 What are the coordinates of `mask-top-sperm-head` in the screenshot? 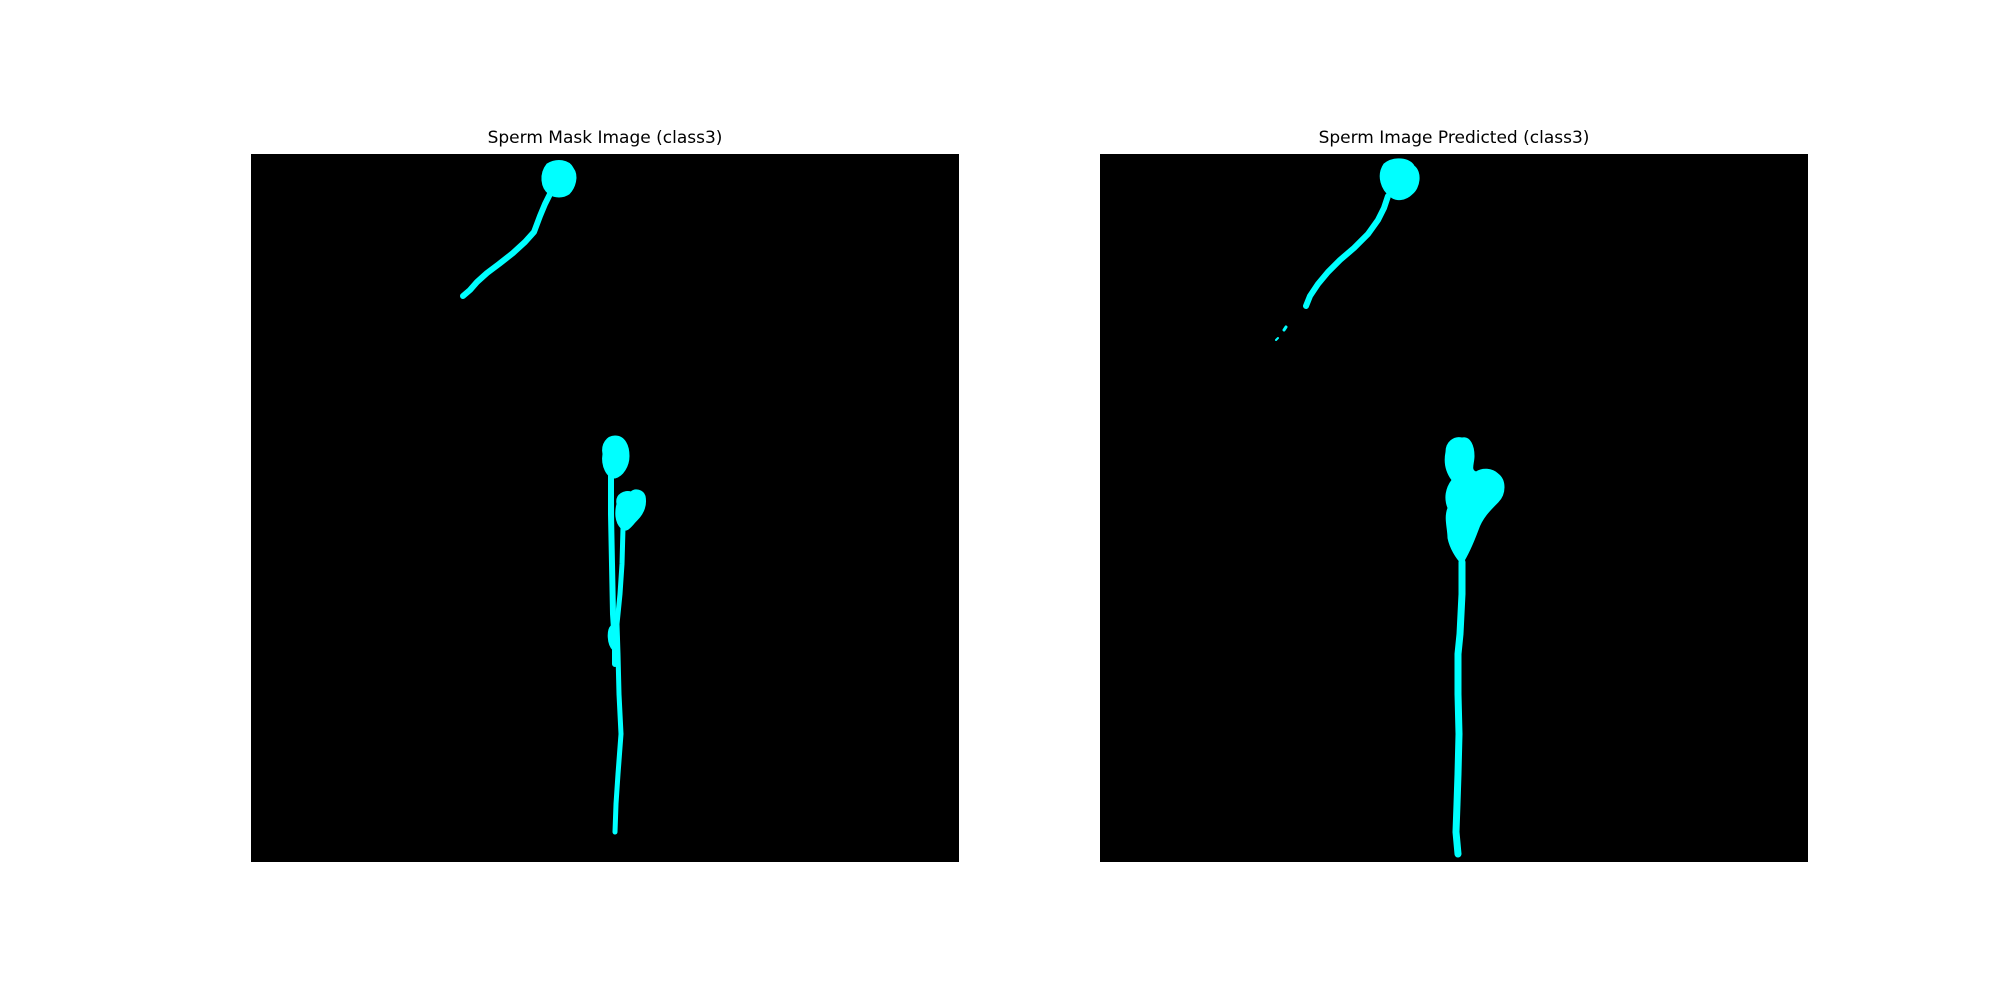 It's located at (559, 179).